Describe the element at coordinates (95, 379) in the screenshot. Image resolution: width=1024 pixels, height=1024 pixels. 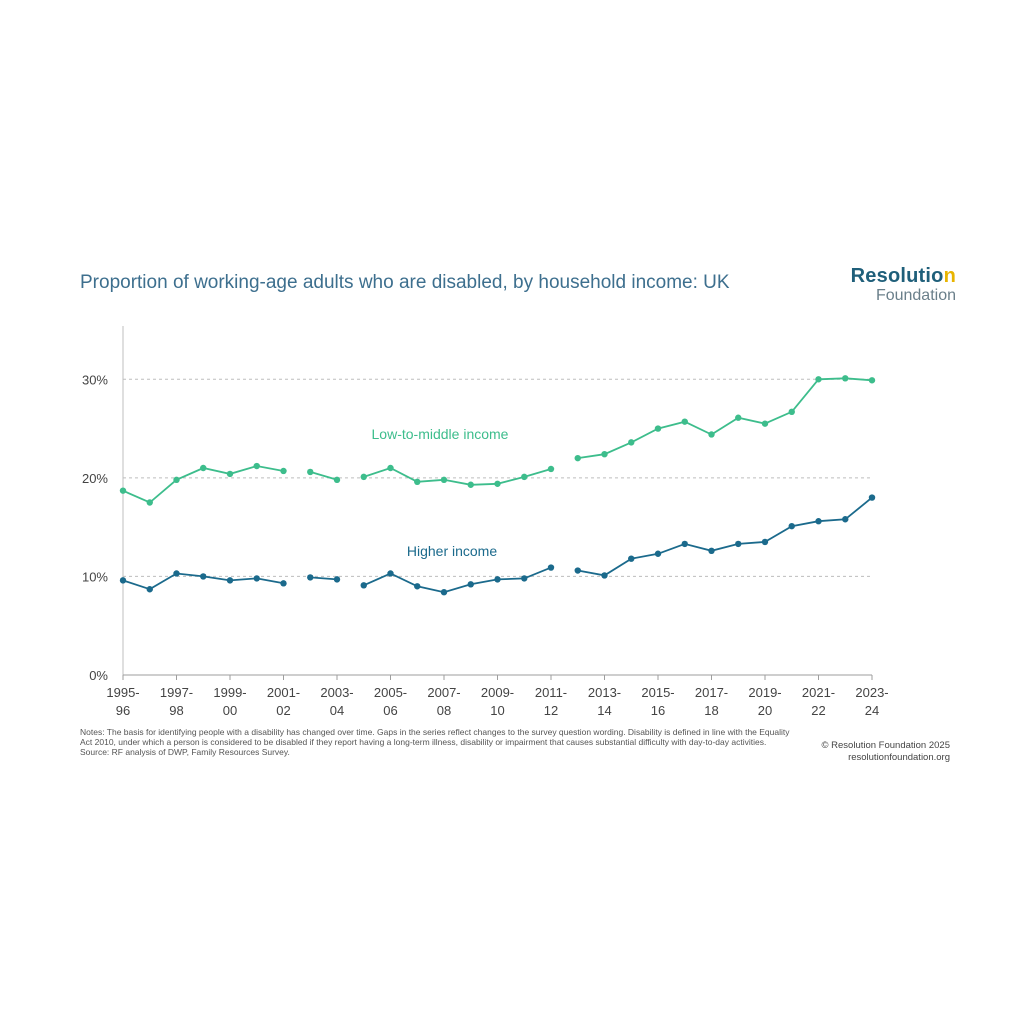
I see `y-tick-label: 30%` at that location.